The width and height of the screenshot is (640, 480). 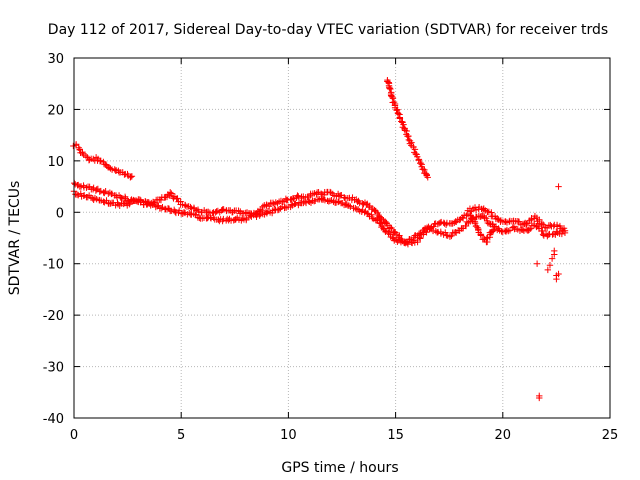 I want to click on x-tick-label: 10, so click(x=288, y=435).